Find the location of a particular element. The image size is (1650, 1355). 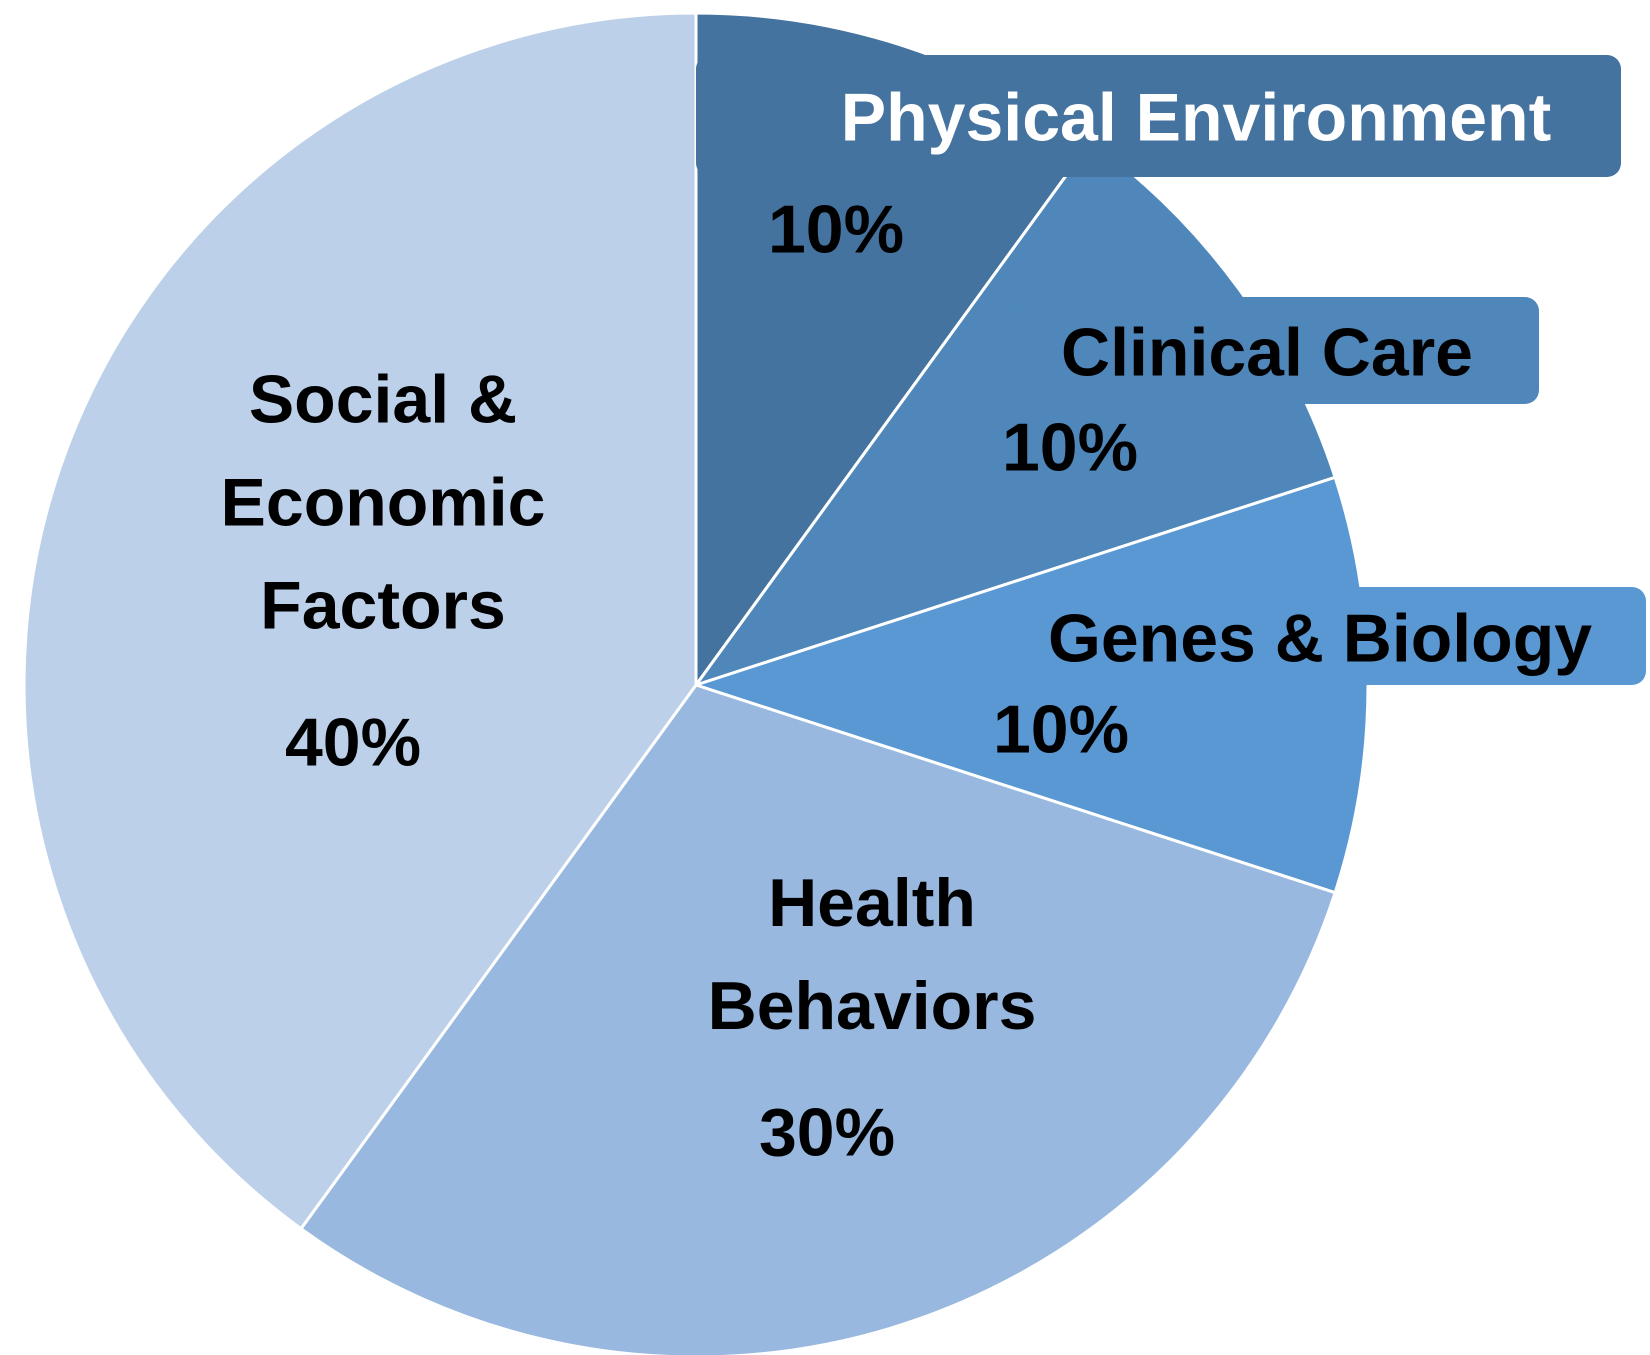

slice-label: Health Behaviors is located at coordinates (872, 954).